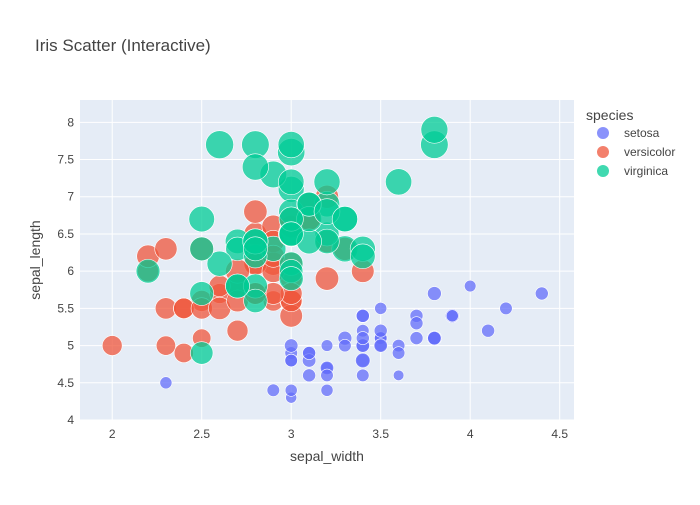  Describe the element at coordinates (65, 234) in the screenshot. I see `y-tick-label: 6.5` at that location.